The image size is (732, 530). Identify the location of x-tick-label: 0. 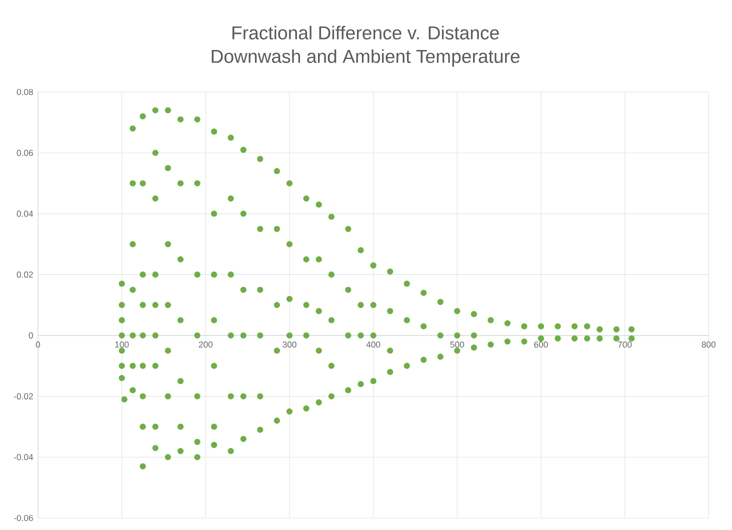
(38, 344).